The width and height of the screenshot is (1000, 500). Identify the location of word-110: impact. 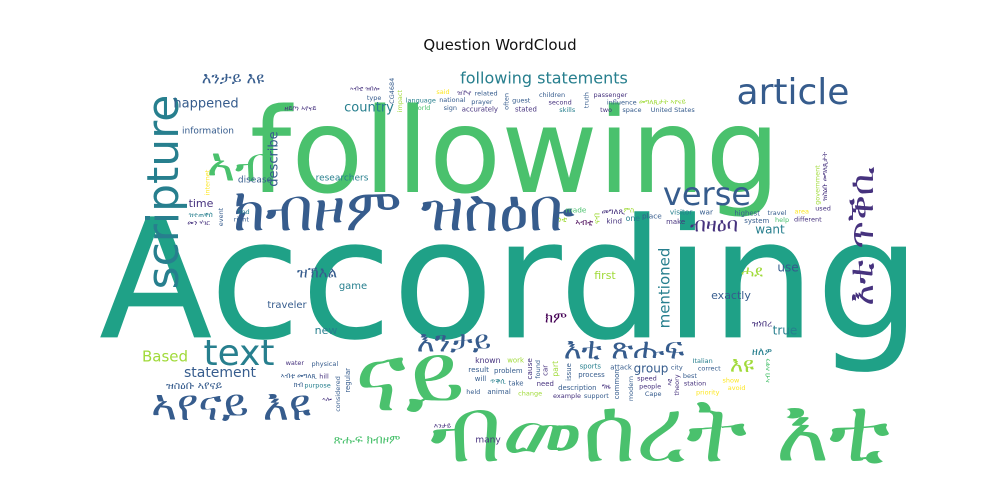
(400, 101).